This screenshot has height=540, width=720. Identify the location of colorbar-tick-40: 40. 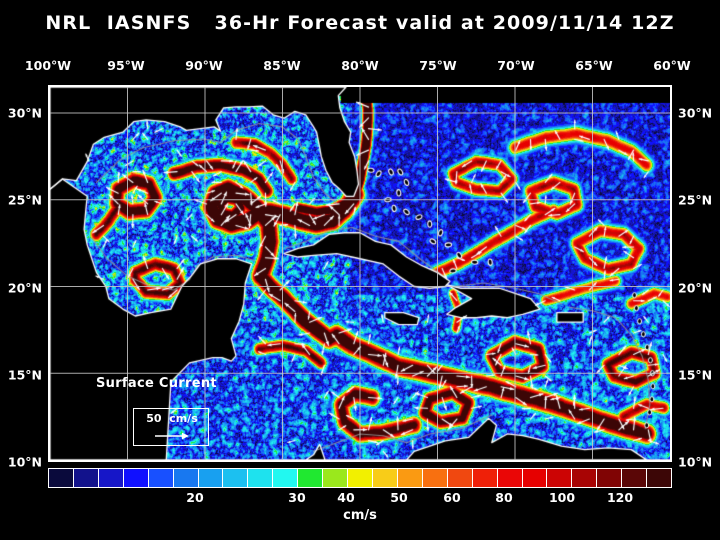
(346, 497).